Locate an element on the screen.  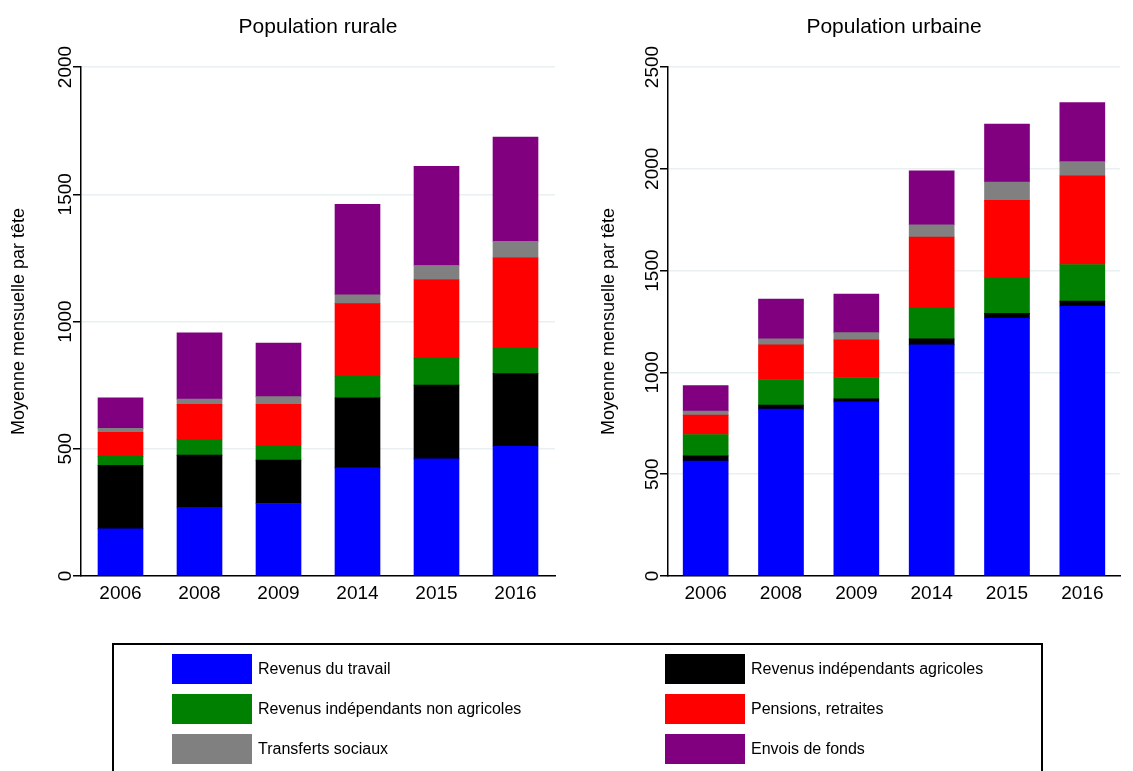
y-tick-label: 2500 is located at coordinates (651, 67).